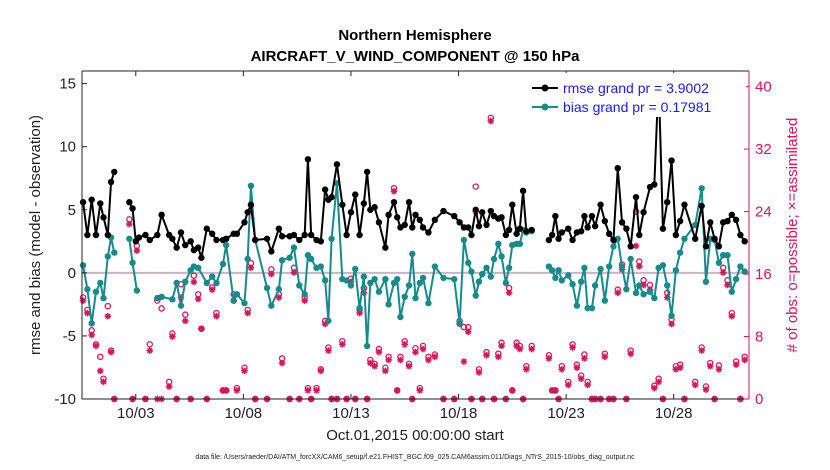 This screenshot has width=830, height=470. What do you see at coordinates (637, 107) in the screenshot?
I see `legend-bias-text: bias grand pr = 0.17981` at bounding box center [637, 107].